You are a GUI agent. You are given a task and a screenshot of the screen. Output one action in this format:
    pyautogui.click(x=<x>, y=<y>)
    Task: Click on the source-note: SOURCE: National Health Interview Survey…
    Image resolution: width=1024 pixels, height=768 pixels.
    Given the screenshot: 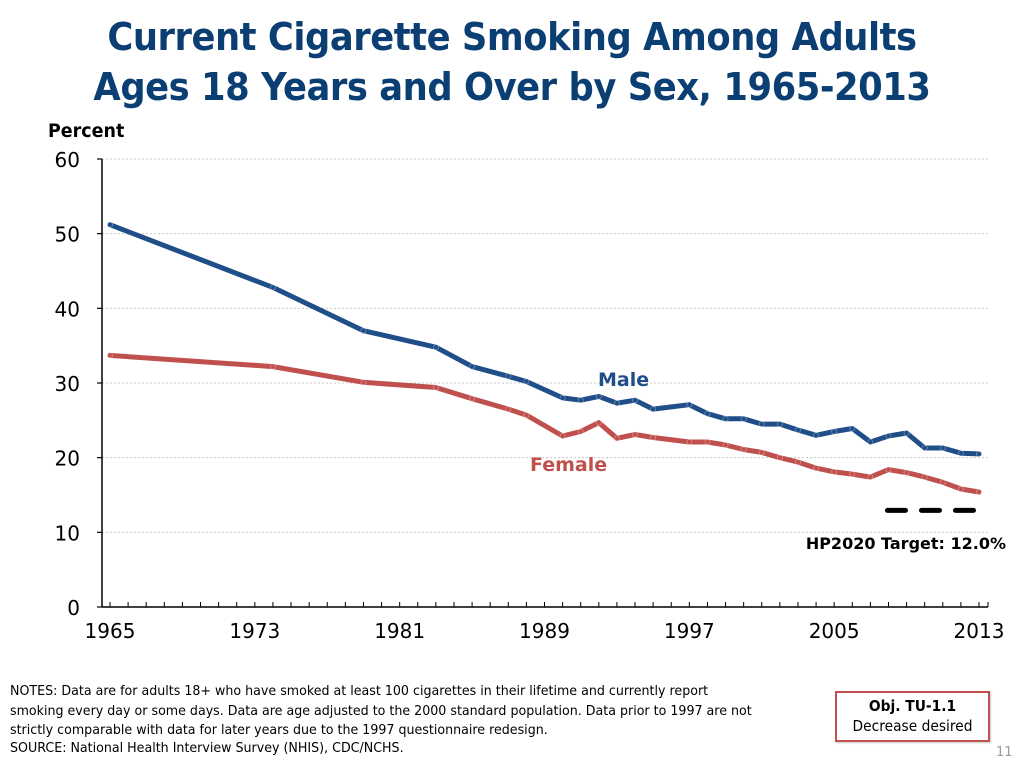 What is the action you would take?
    pyautogui.click(x=207, y=748)
    